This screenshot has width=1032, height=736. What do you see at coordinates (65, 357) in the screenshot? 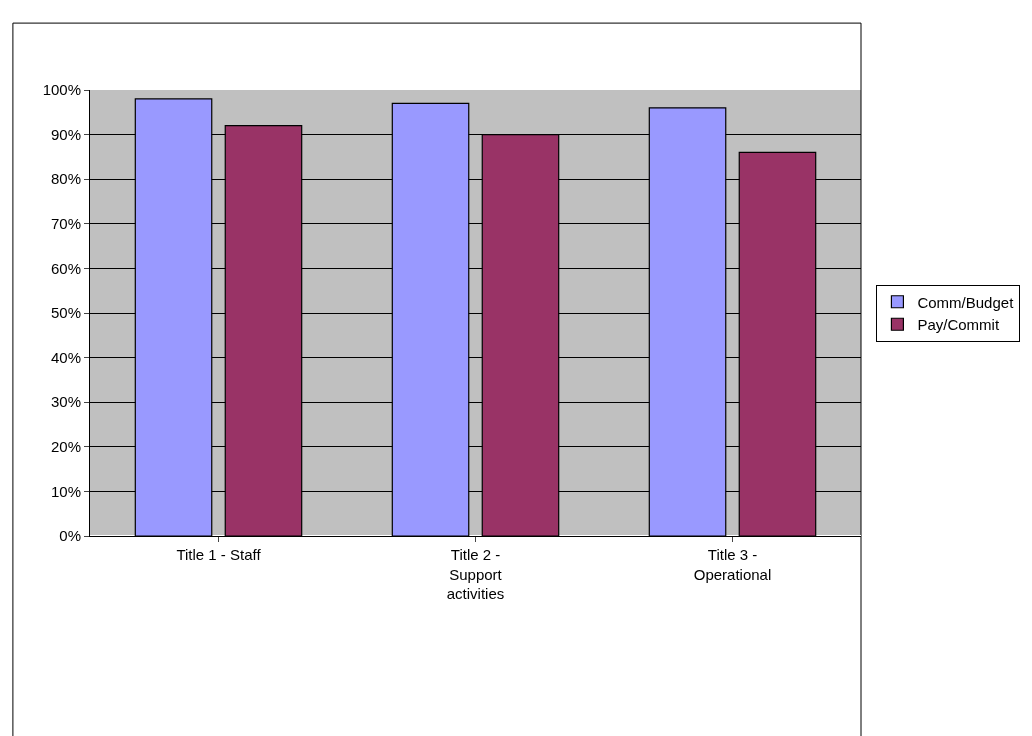
I see `y-tick-label: 40%` at bounding box center [65, 357].